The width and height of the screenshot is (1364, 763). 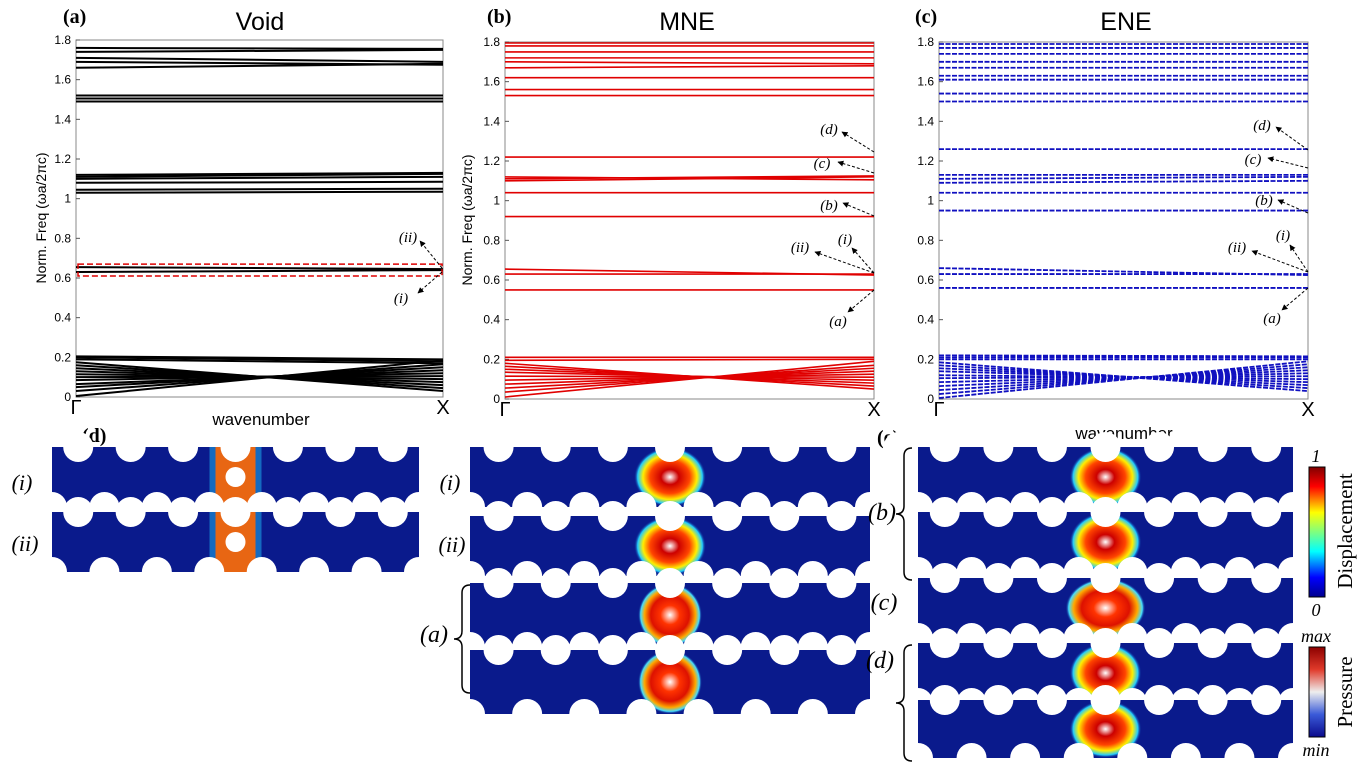 I want to click on colorbar-pressure: max min Pressure, so click(x=1329, y=693).